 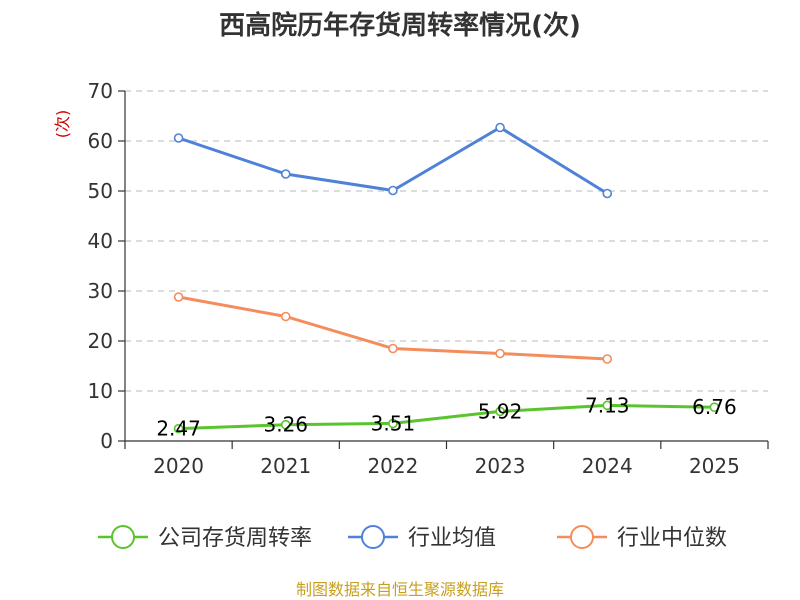 I want to click on data-label: 3.51, so click(x=393, y=423).